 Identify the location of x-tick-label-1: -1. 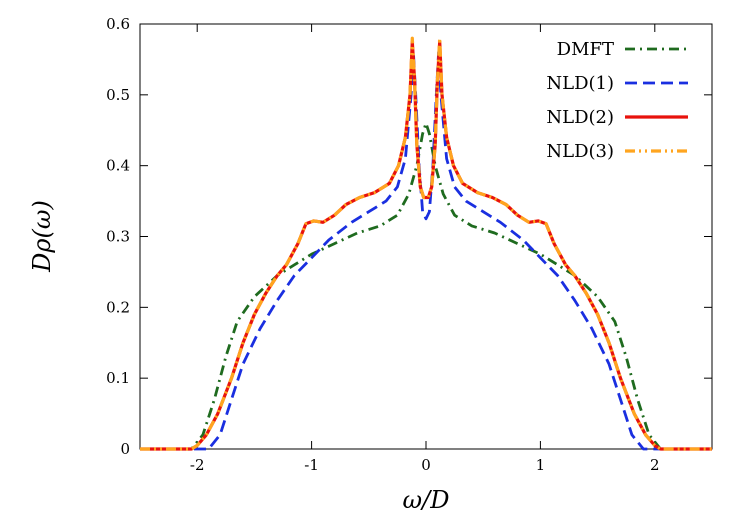
(311, 465).